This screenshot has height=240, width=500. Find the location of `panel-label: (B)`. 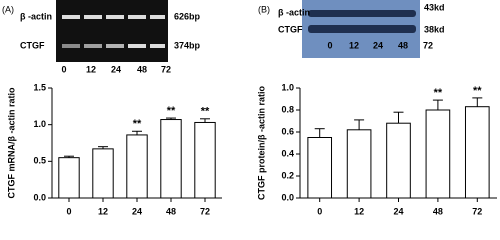

panel-label: (B) is located at coordinates (264, 9).